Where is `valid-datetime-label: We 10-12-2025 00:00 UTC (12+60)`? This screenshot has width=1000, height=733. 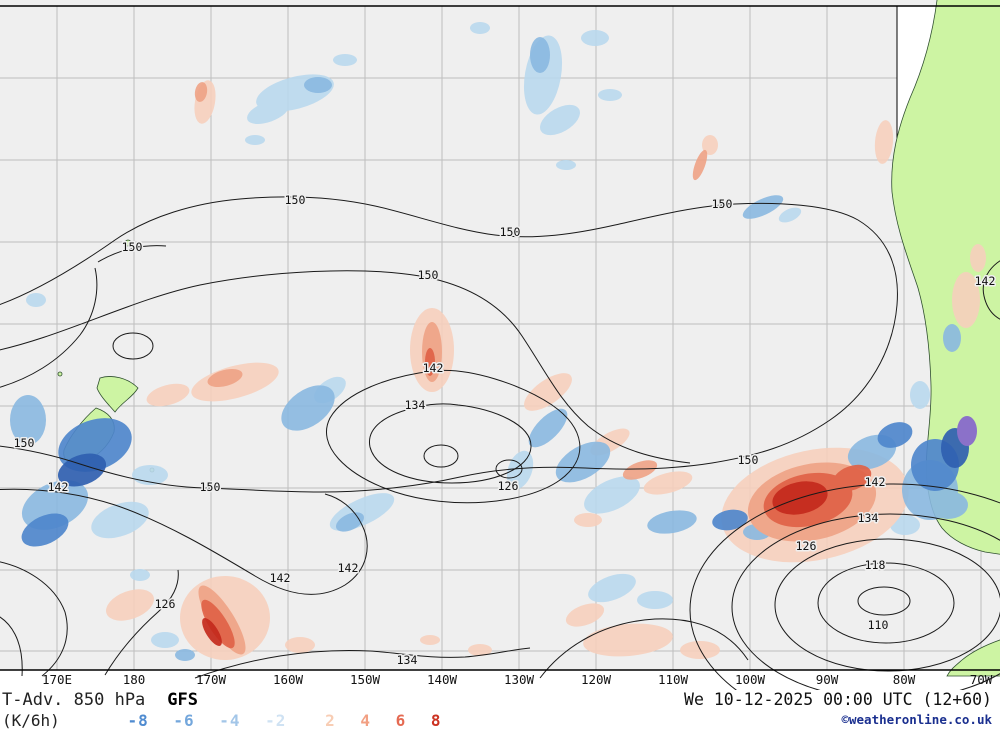
valid-datetime-label: We 10-12-2025 00:00 UTC (12+60) is located at coordinates (838, 699).